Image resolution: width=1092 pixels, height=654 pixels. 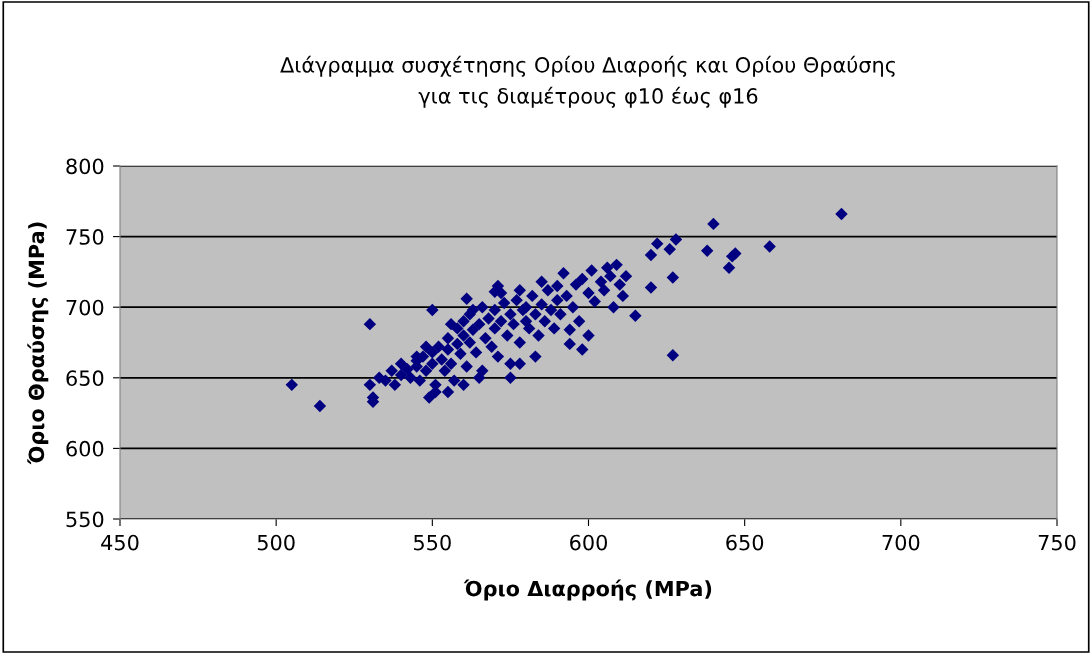 I want to click on x-tick-label: 450, so click(x=120, y=542).